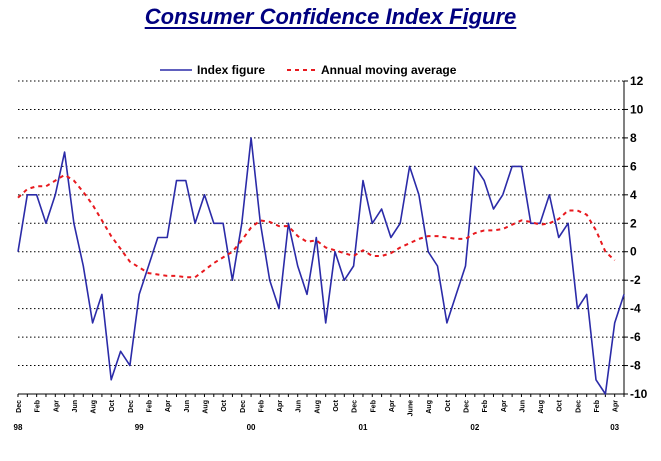  I want to click on y-tick-label: -10, so click(639, 394).